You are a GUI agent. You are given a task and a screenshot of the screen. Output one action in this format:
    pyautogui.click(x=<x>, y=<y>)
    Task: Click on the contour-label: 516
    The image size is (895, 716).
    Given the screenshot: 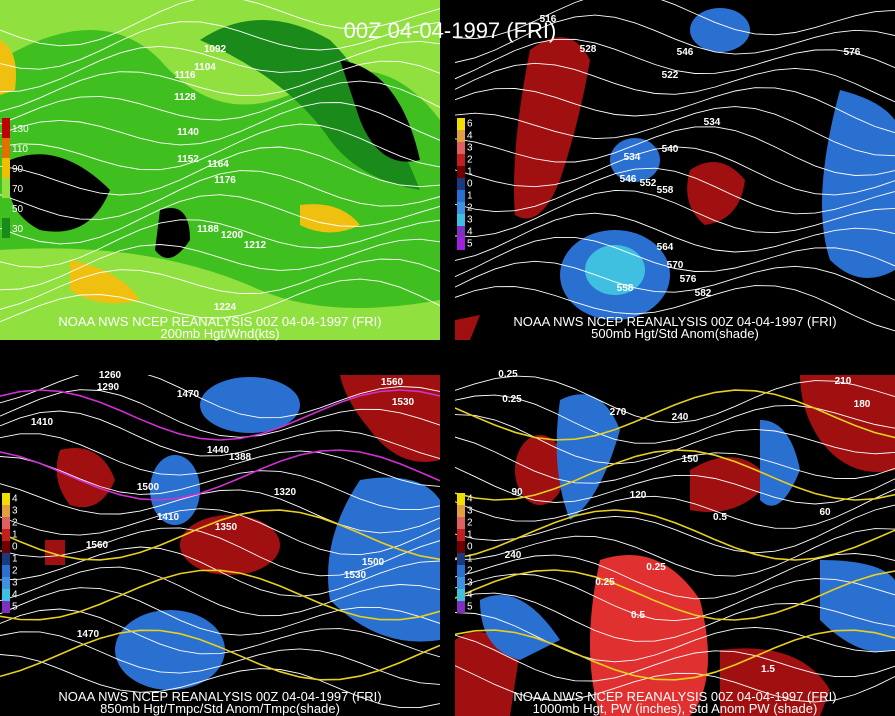 What is the action you would take?
    pyautogui.click(x=548, y=19)
    